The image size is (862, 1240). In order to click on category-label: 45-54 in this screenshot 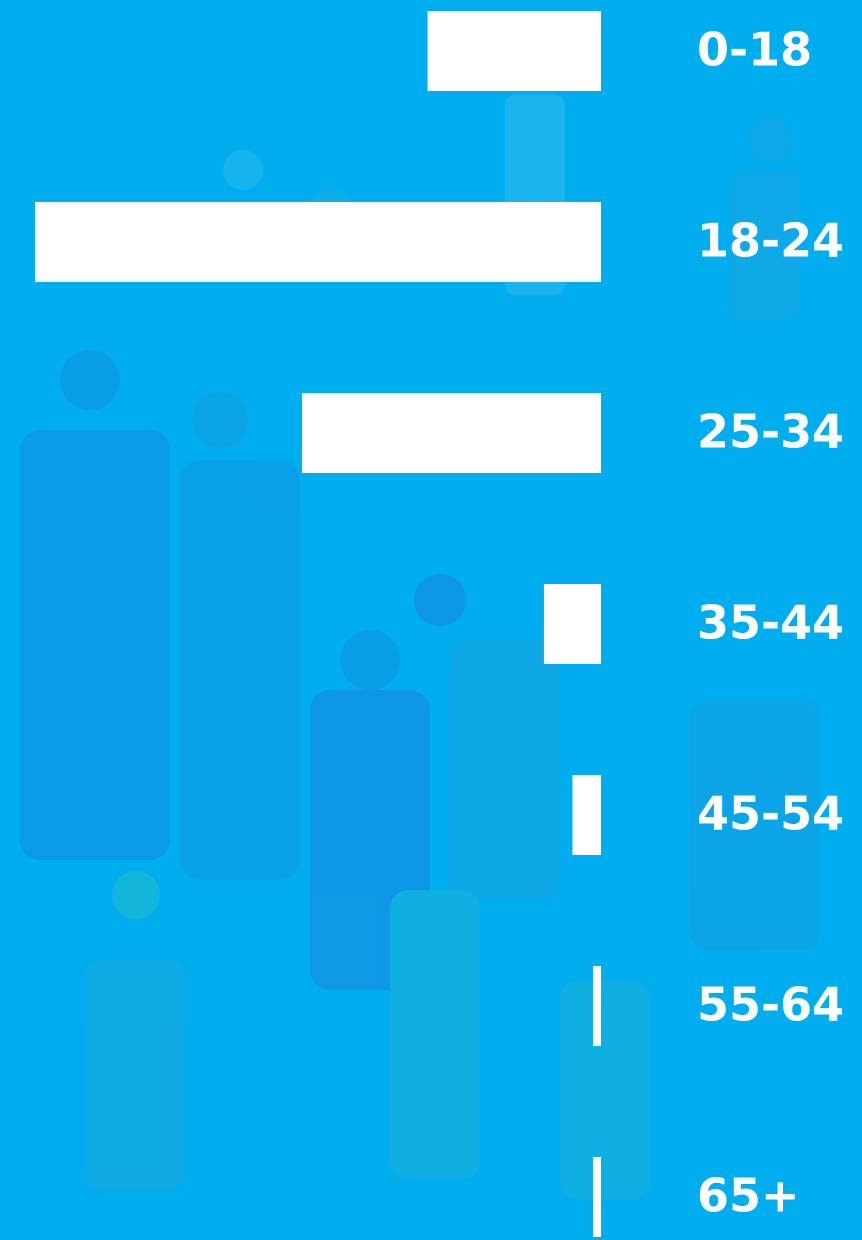, I will do `click(770, 814)`.